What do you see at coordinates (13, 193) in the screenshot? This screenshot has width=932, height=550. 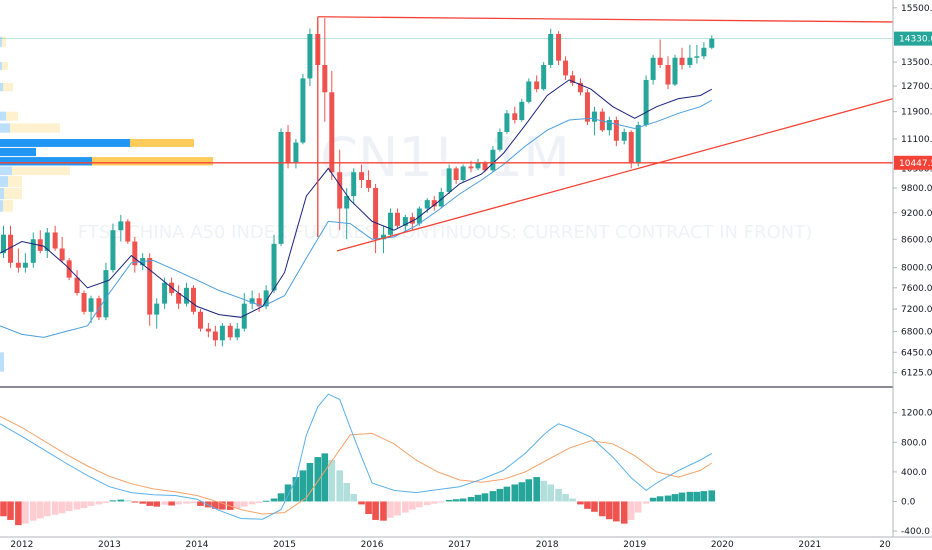 I see `volume-profile-bar-2-value` at bounding box center [13, 193].